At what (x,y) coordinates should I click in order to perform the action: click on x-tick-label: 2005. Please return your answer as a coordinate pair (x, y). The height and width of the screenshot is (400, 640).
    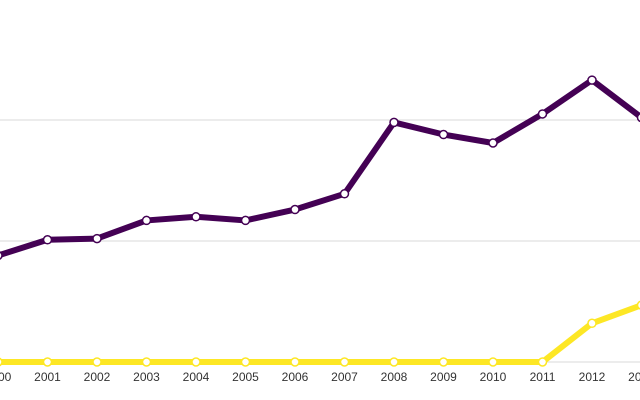
    Looking at the image, I should click on (245, 377).